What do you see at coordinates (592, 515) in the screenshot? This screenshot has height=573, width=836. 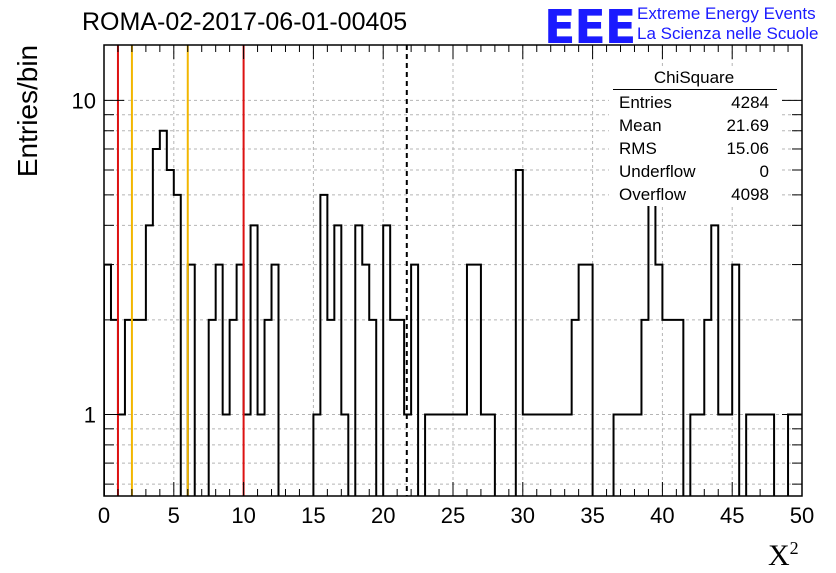 I see `x-tick-label: 35` at bounding box center [592, 515].